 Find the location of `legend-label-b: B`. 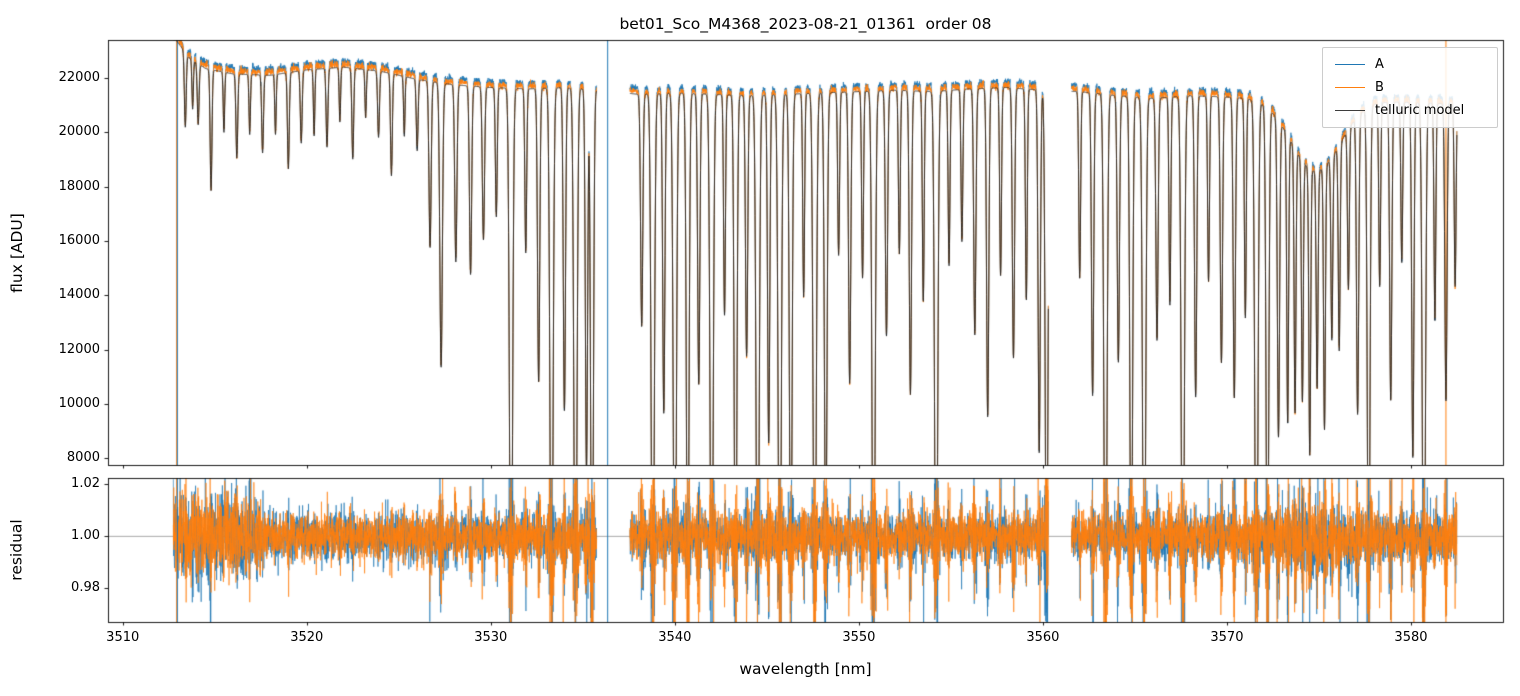

legend-label-b: B is located at coordinates (1379, 87).